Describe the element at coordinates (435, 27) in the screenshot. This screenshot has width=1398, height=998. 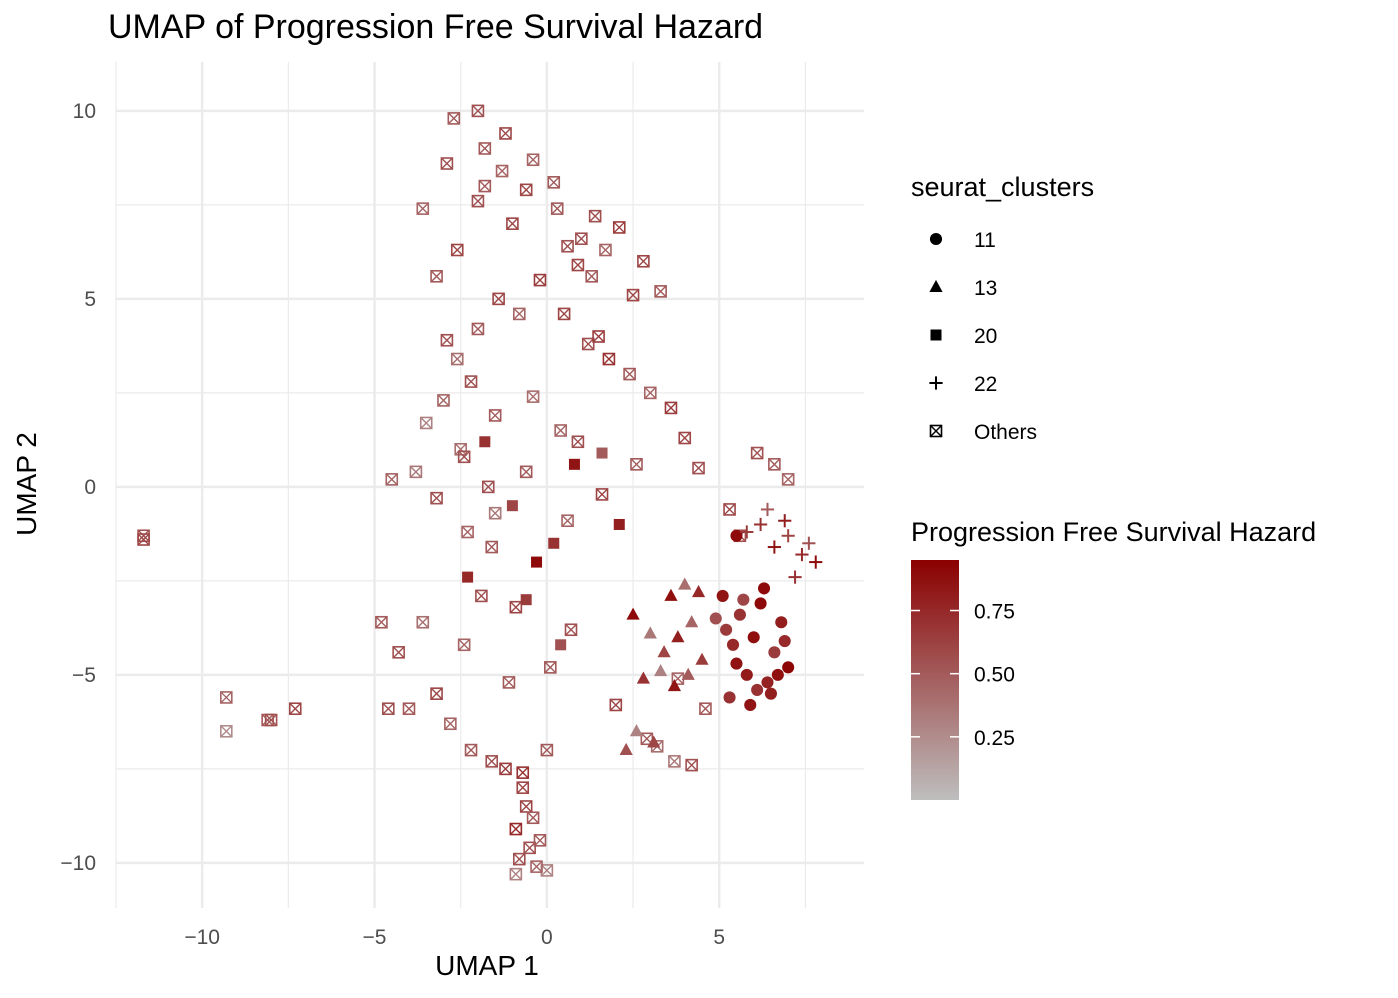
I see `chart-title: UMAP of Progression Free Survival Hazard` at that location.